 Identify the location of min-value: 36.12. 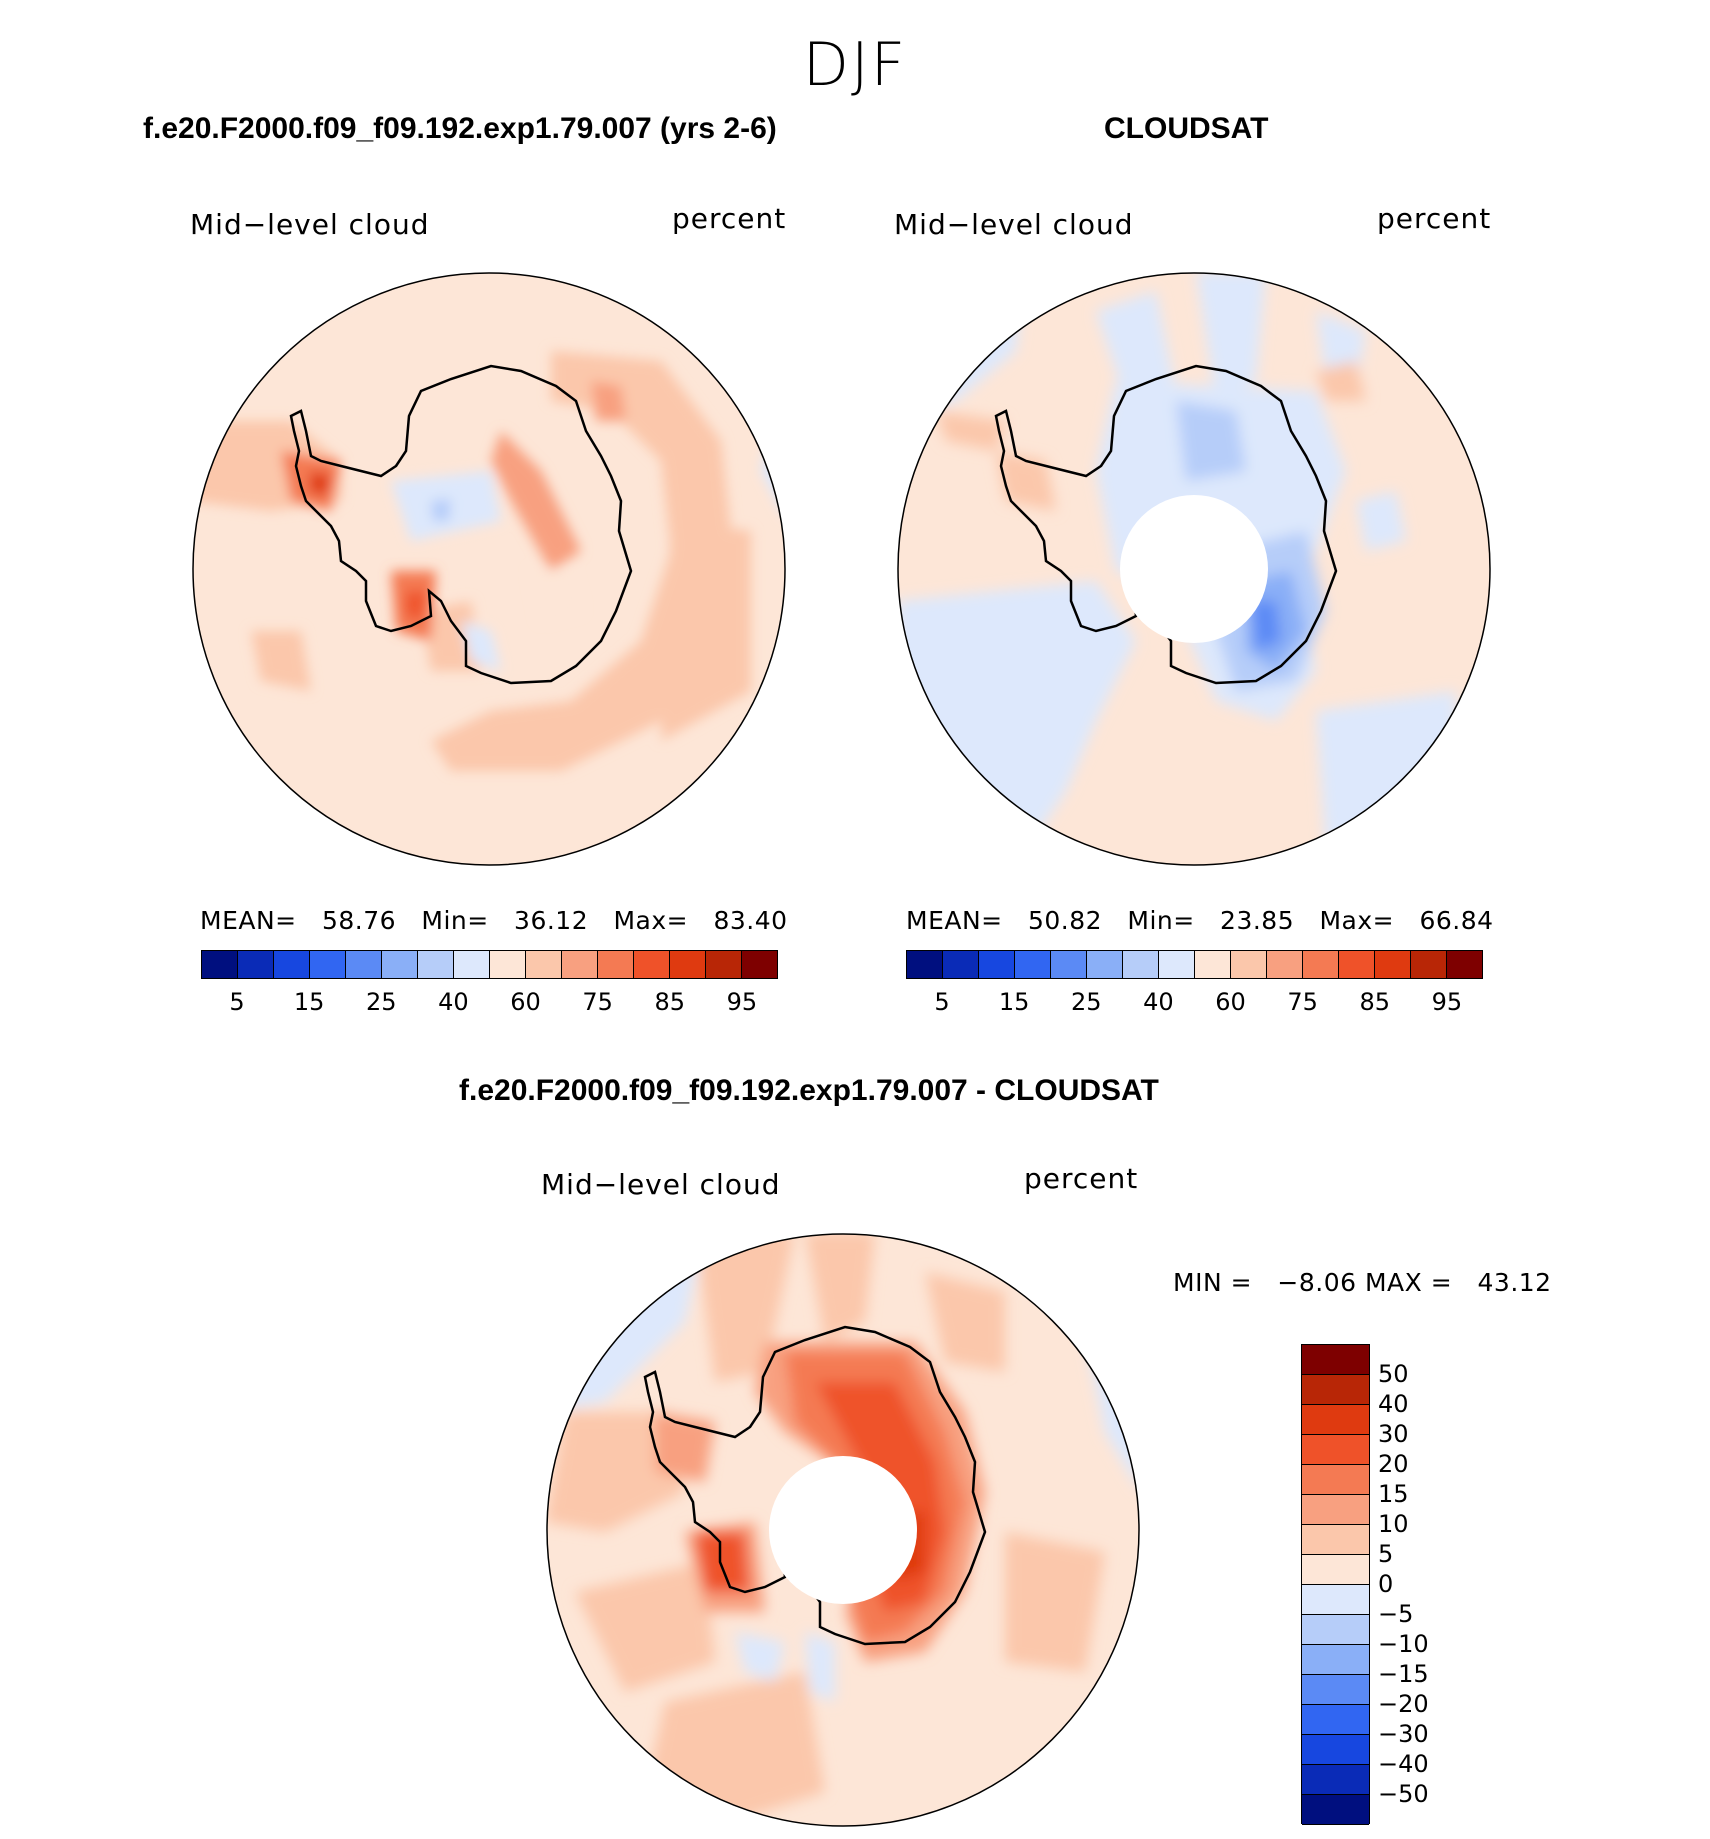
(551, 920).